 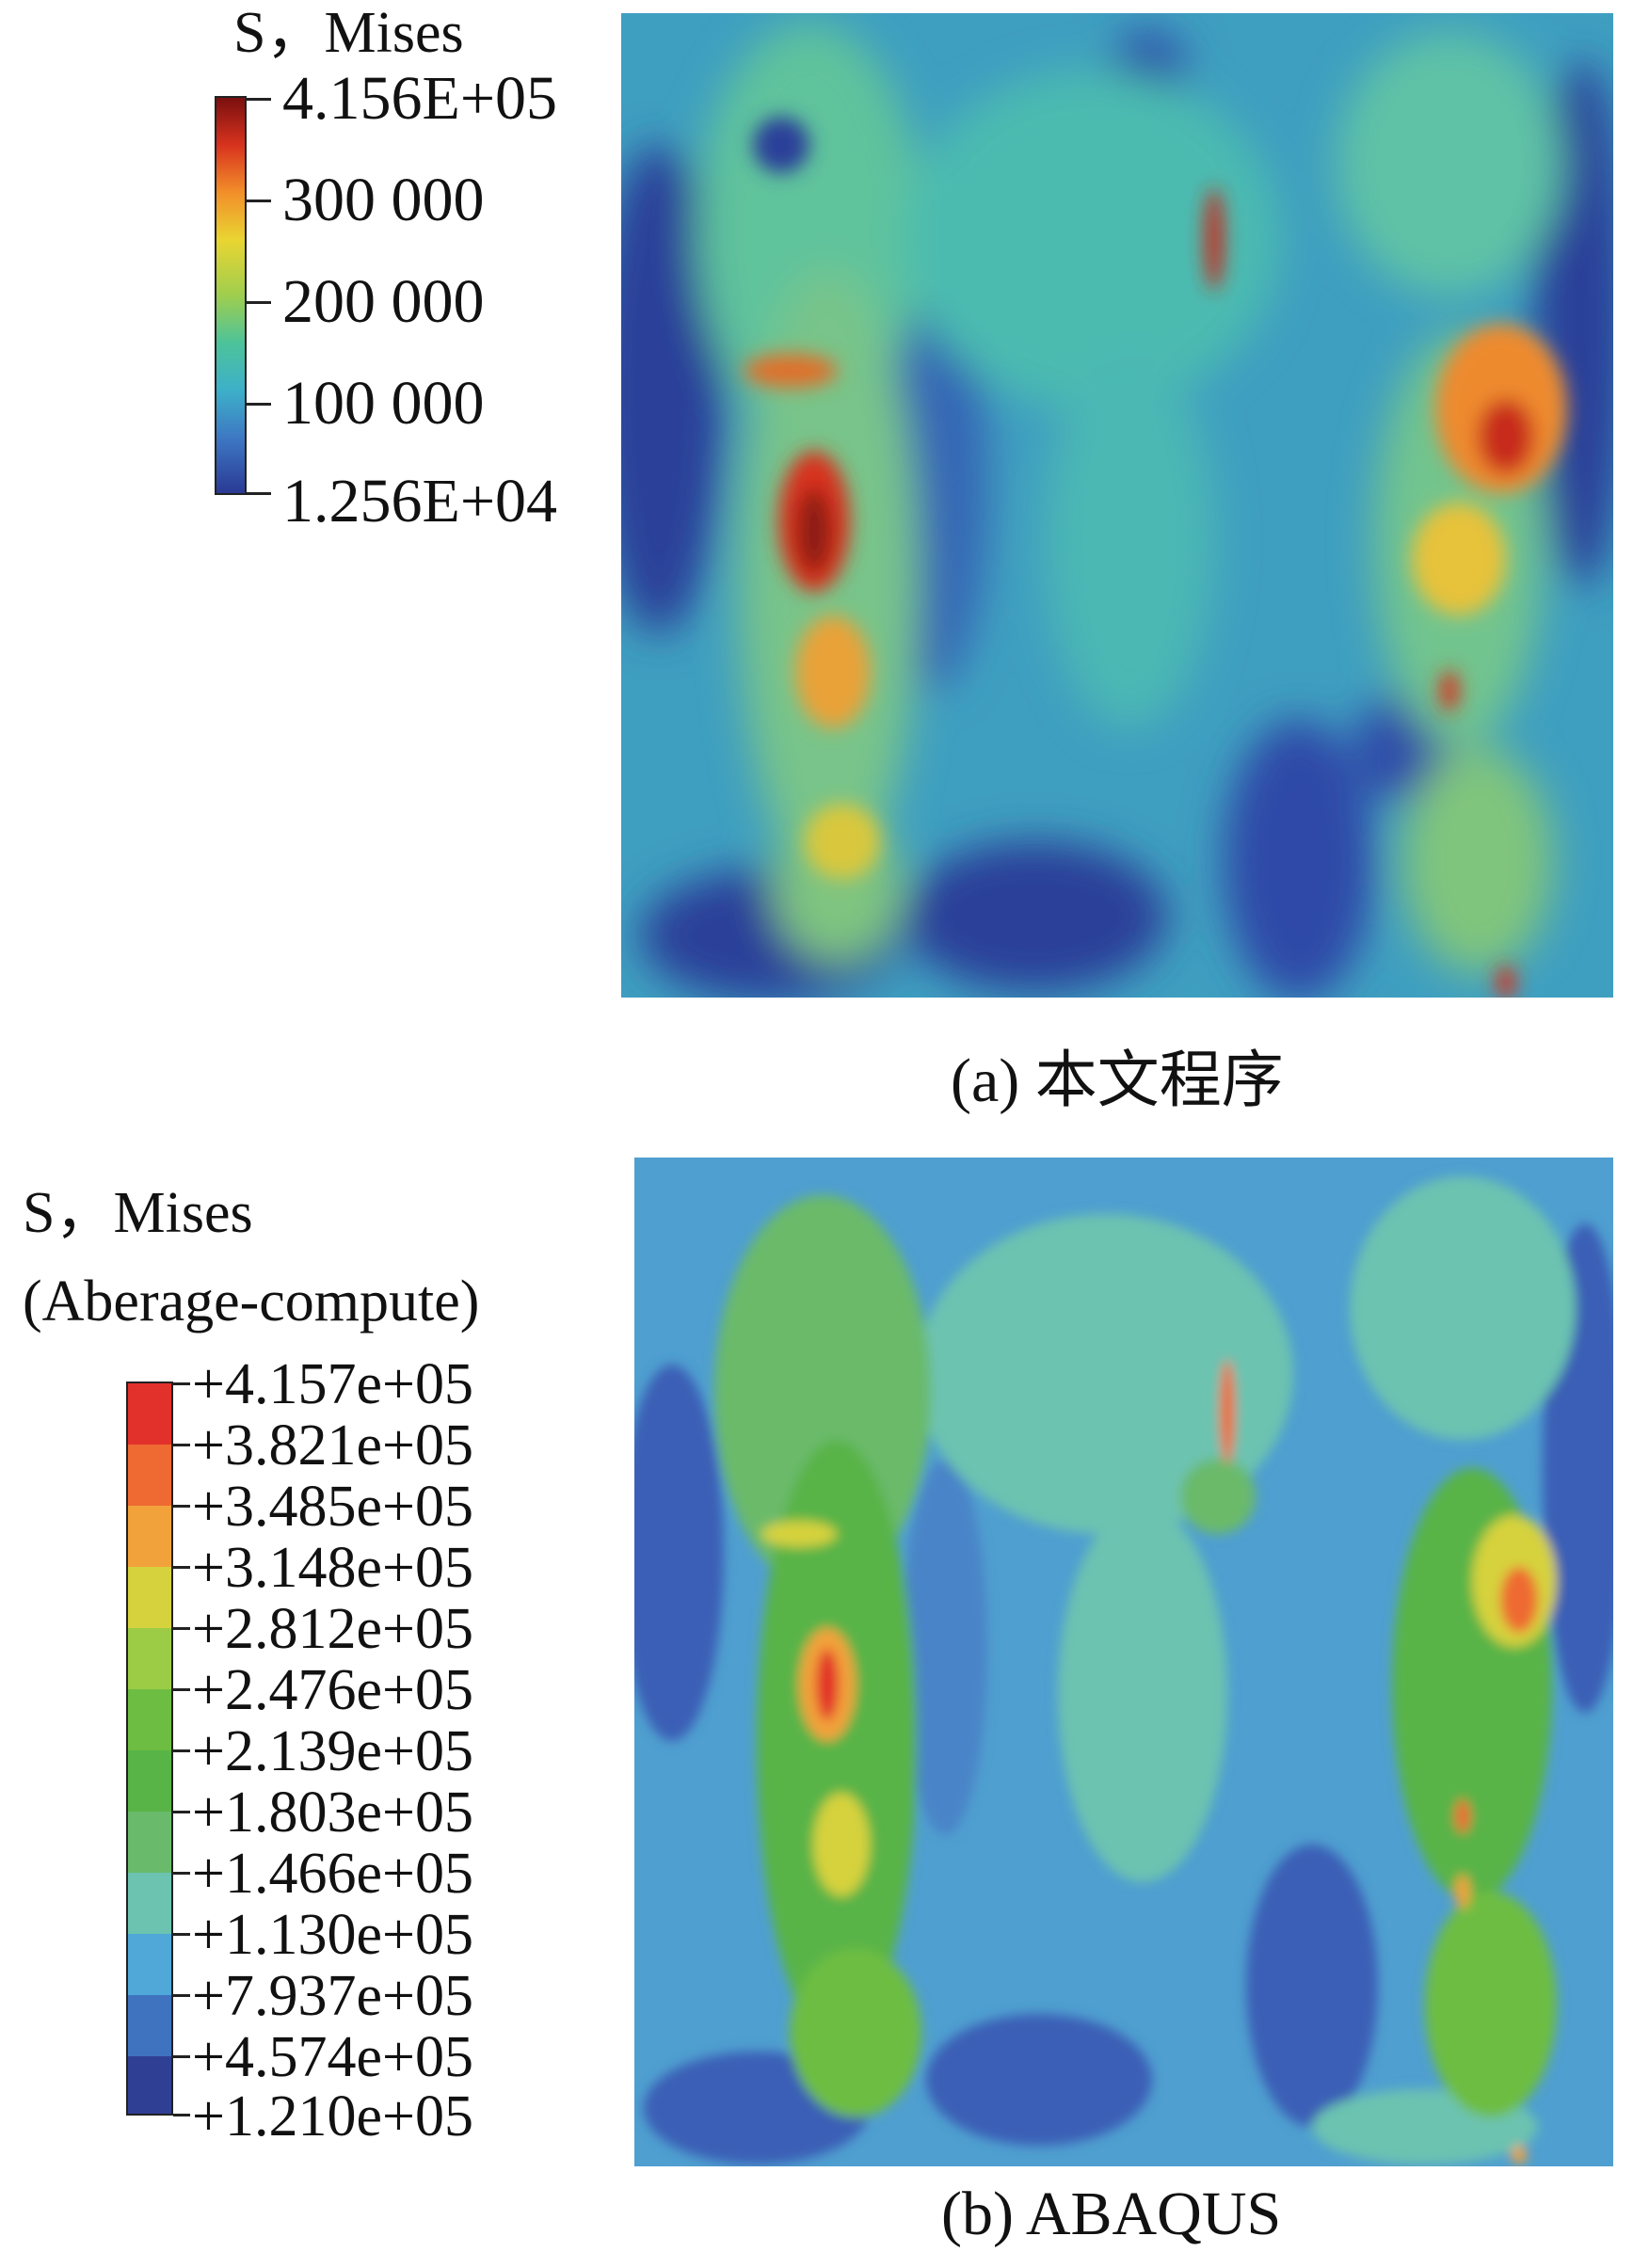 What do you see at coordinates (383, 200) in the screenshot?
I see `colorbar-a-label-1: 300 000` at bounding box center [383, 200].